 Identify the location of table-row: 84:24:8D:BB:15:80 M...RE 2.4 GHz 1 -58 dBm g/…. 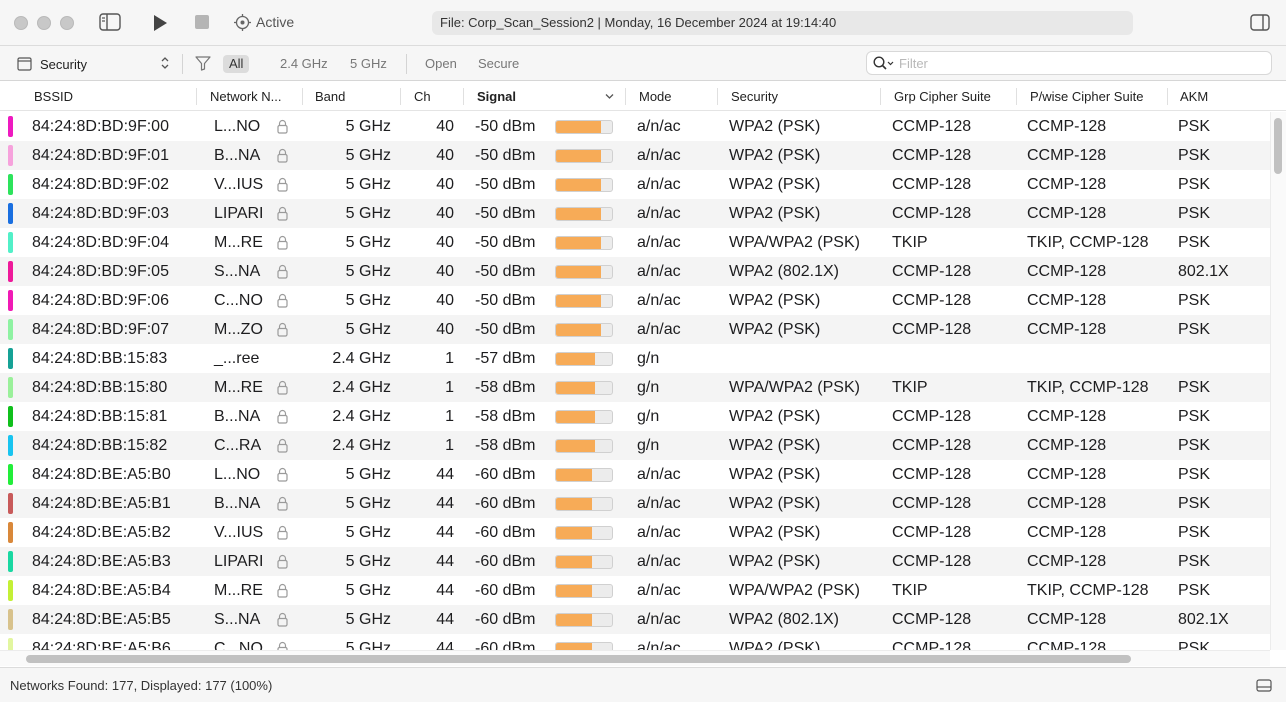
(635, 387).